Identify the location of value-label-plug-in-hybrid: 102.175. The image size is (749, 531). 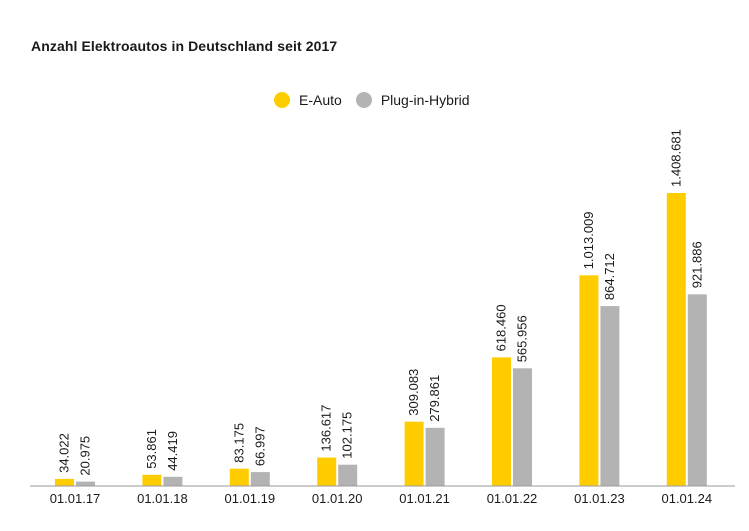
(347, 435).